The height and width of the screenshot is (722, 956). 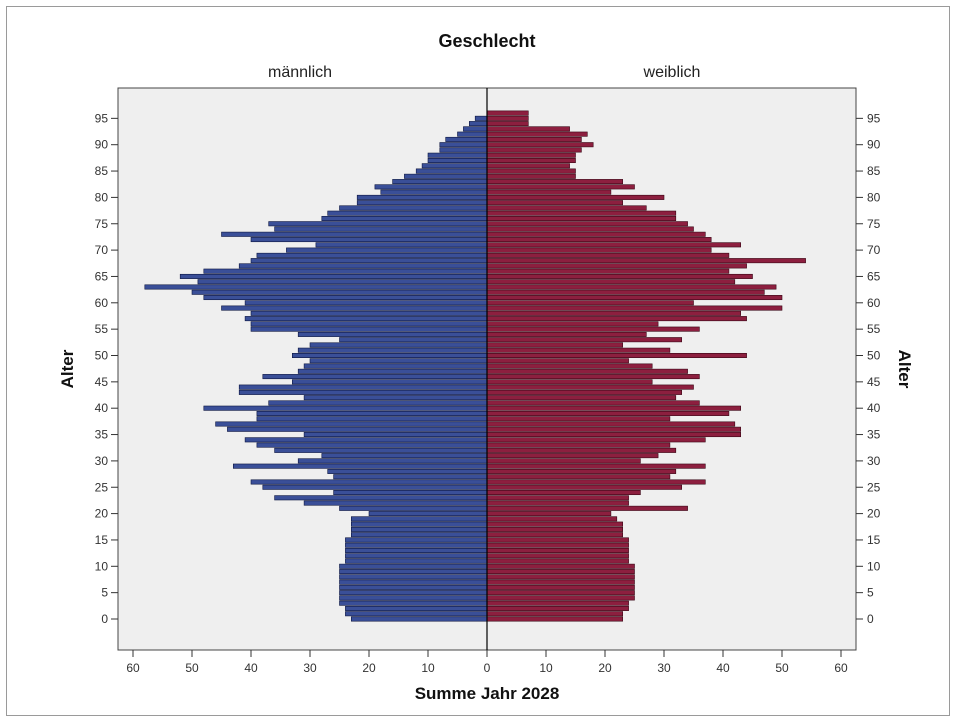 I want to click on panel-label-male: männlich, so click(x=300, y=72).